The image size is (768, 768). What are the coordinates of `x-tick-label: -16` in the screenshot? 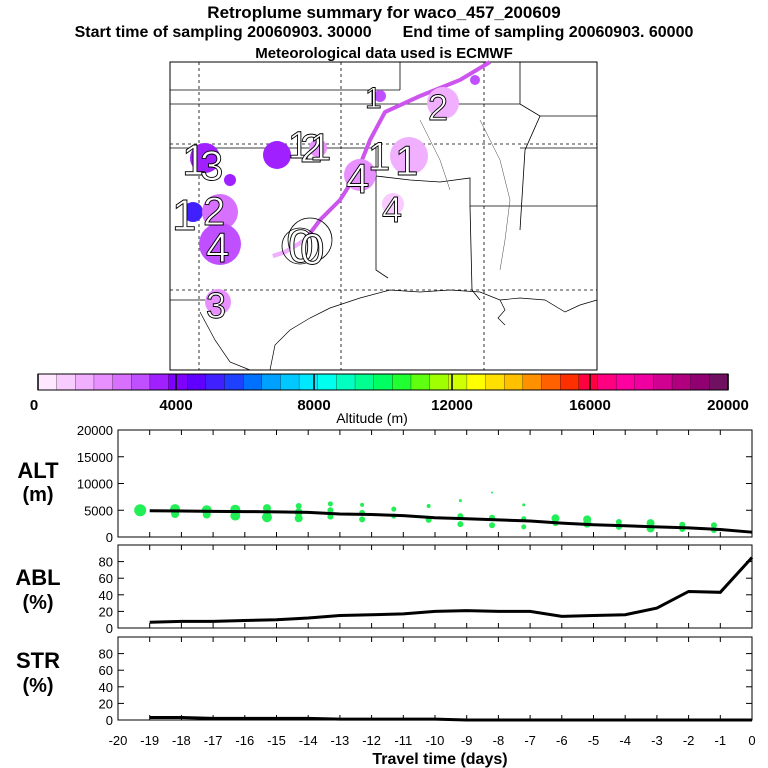 It's located at (244, 740).